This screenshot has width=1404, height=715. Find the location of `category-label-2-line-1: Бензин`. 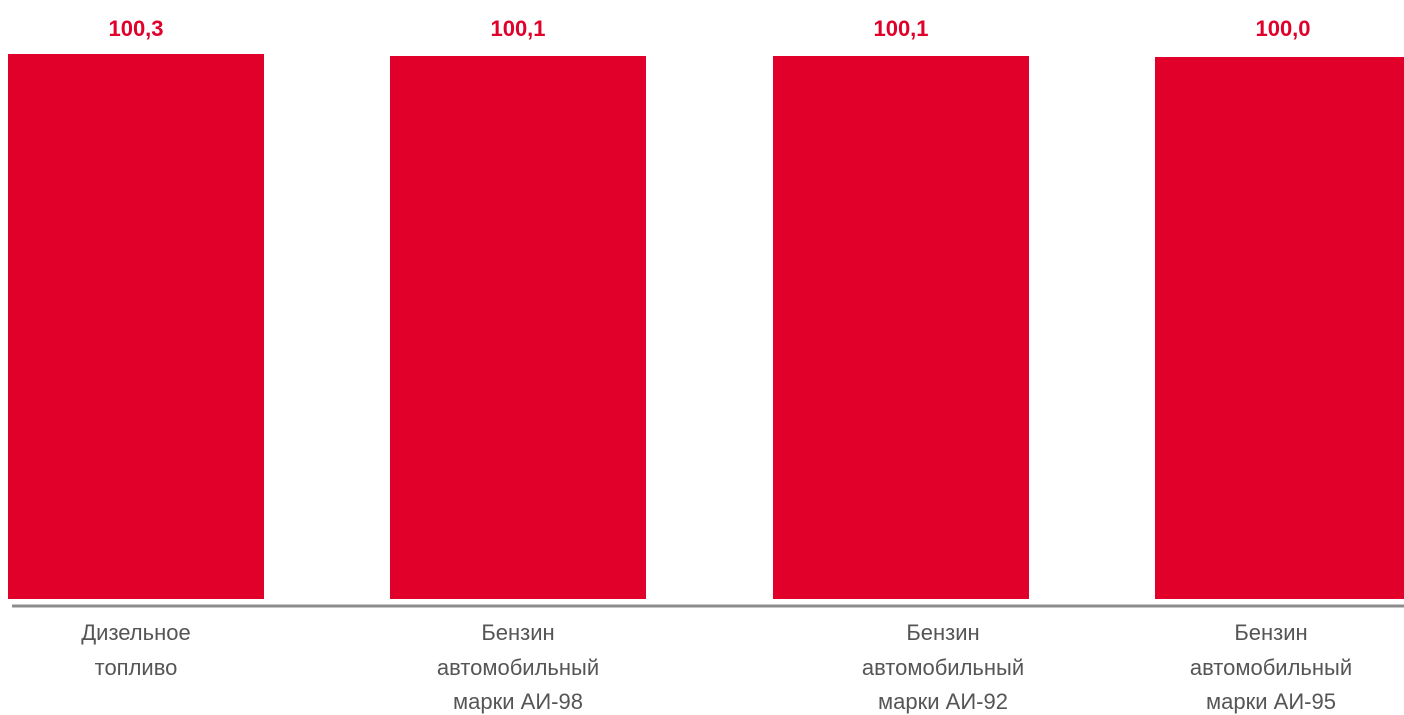

category-label-2-line-1: Бензин is located at coordinates (517, 632).